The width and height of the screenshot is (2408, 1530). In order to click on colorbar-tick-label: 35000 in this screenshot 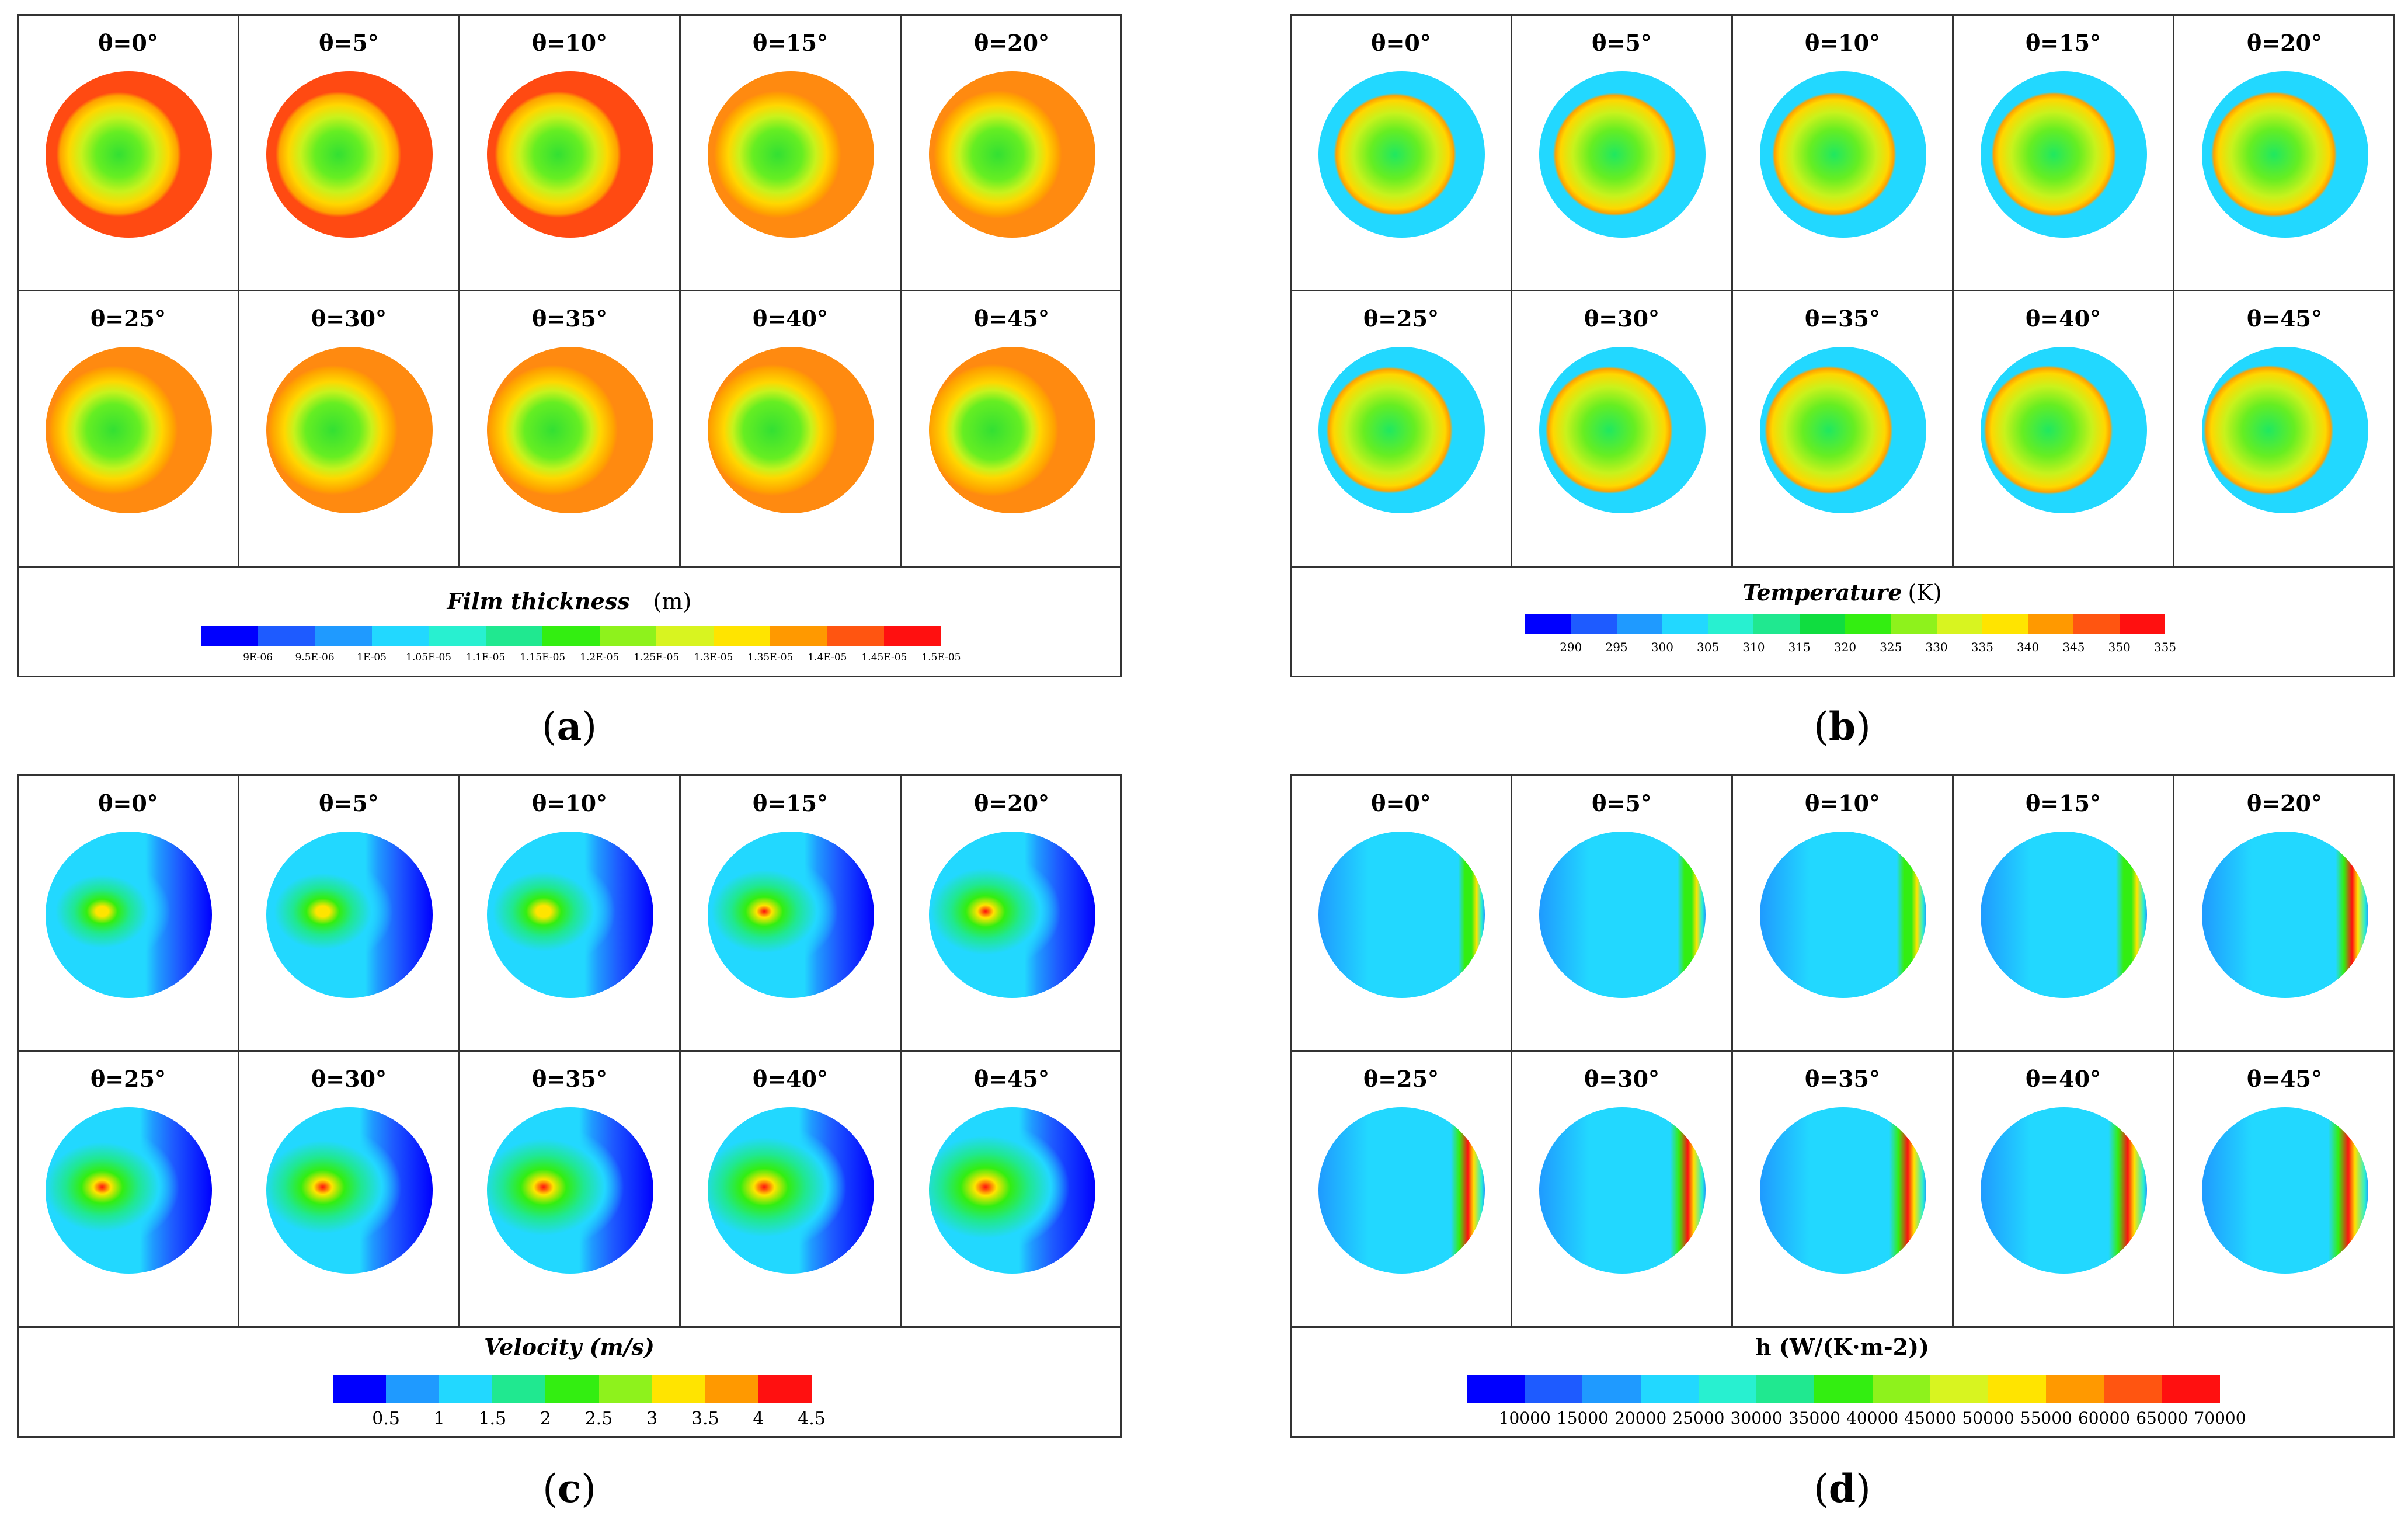, I will do `click(1814, 1419)`.